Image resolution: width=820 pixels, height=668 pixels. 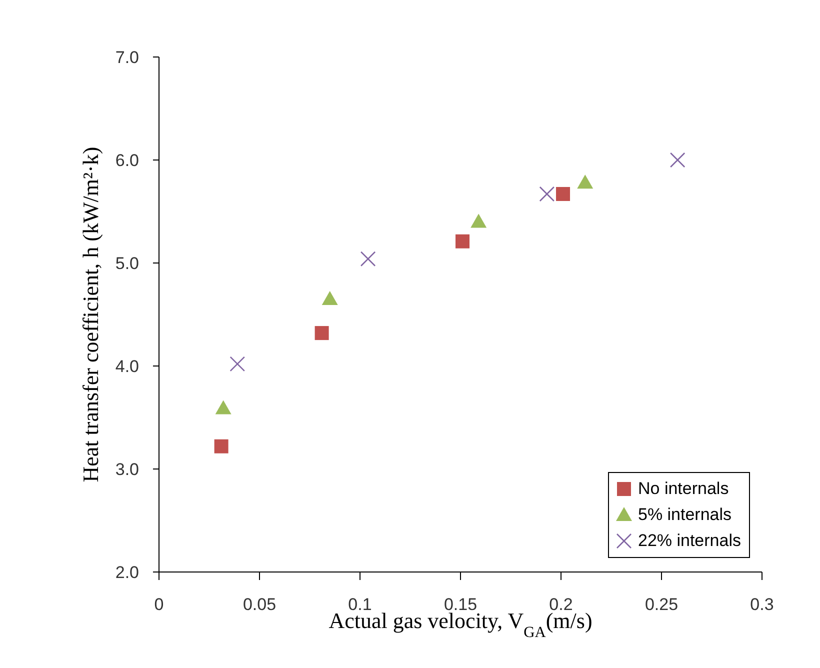 What do you see at coordinates (127, 264) in the screenshot?
I see `y-tick-label: 5.0` at bounding box center [127, 264].